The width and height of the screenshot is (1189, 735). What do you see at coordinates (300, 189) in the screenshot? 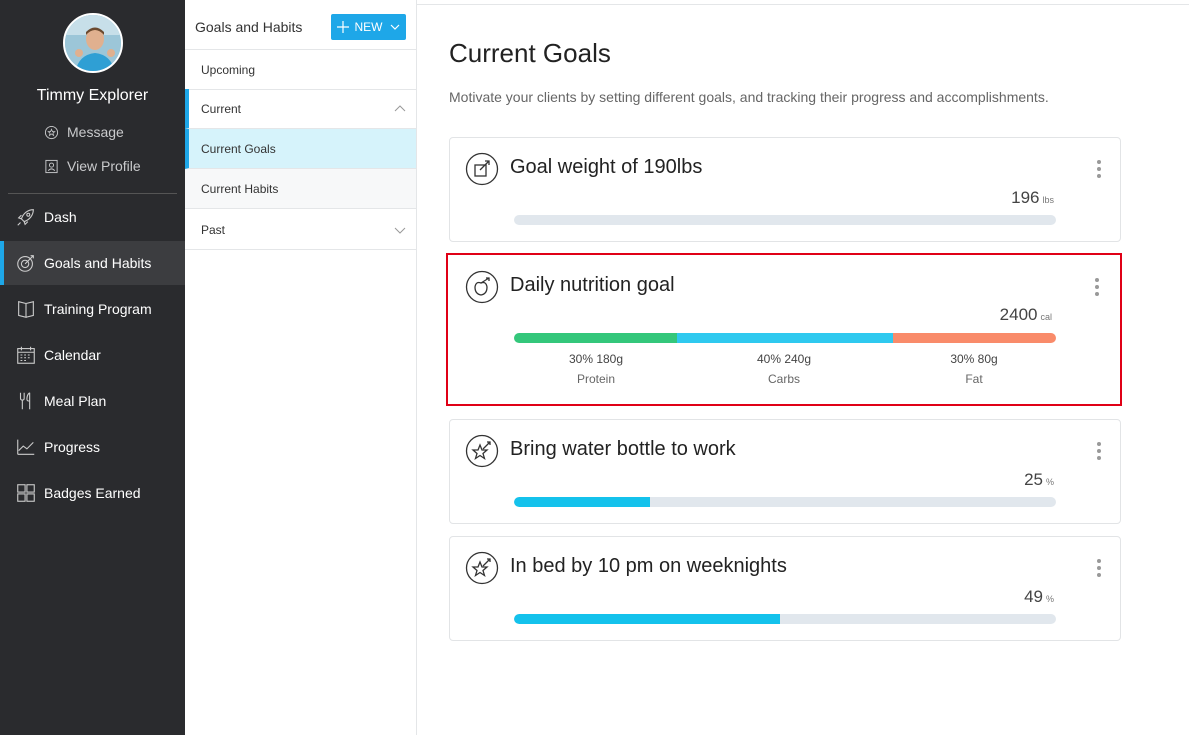
I see `panel-item-current-habits: Current Habits` at bounding box center [300, 189].